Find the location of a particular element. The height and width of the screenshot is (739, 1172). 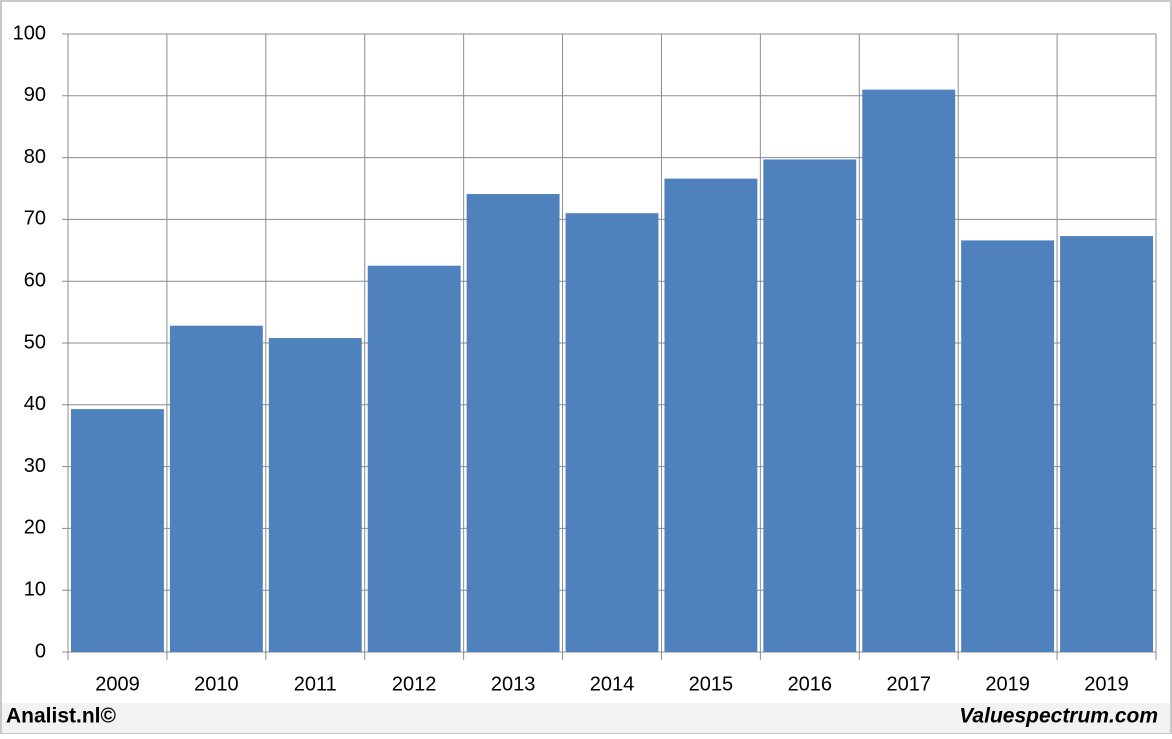

y-tick-label: 30 is located at coordinates (35, 466).